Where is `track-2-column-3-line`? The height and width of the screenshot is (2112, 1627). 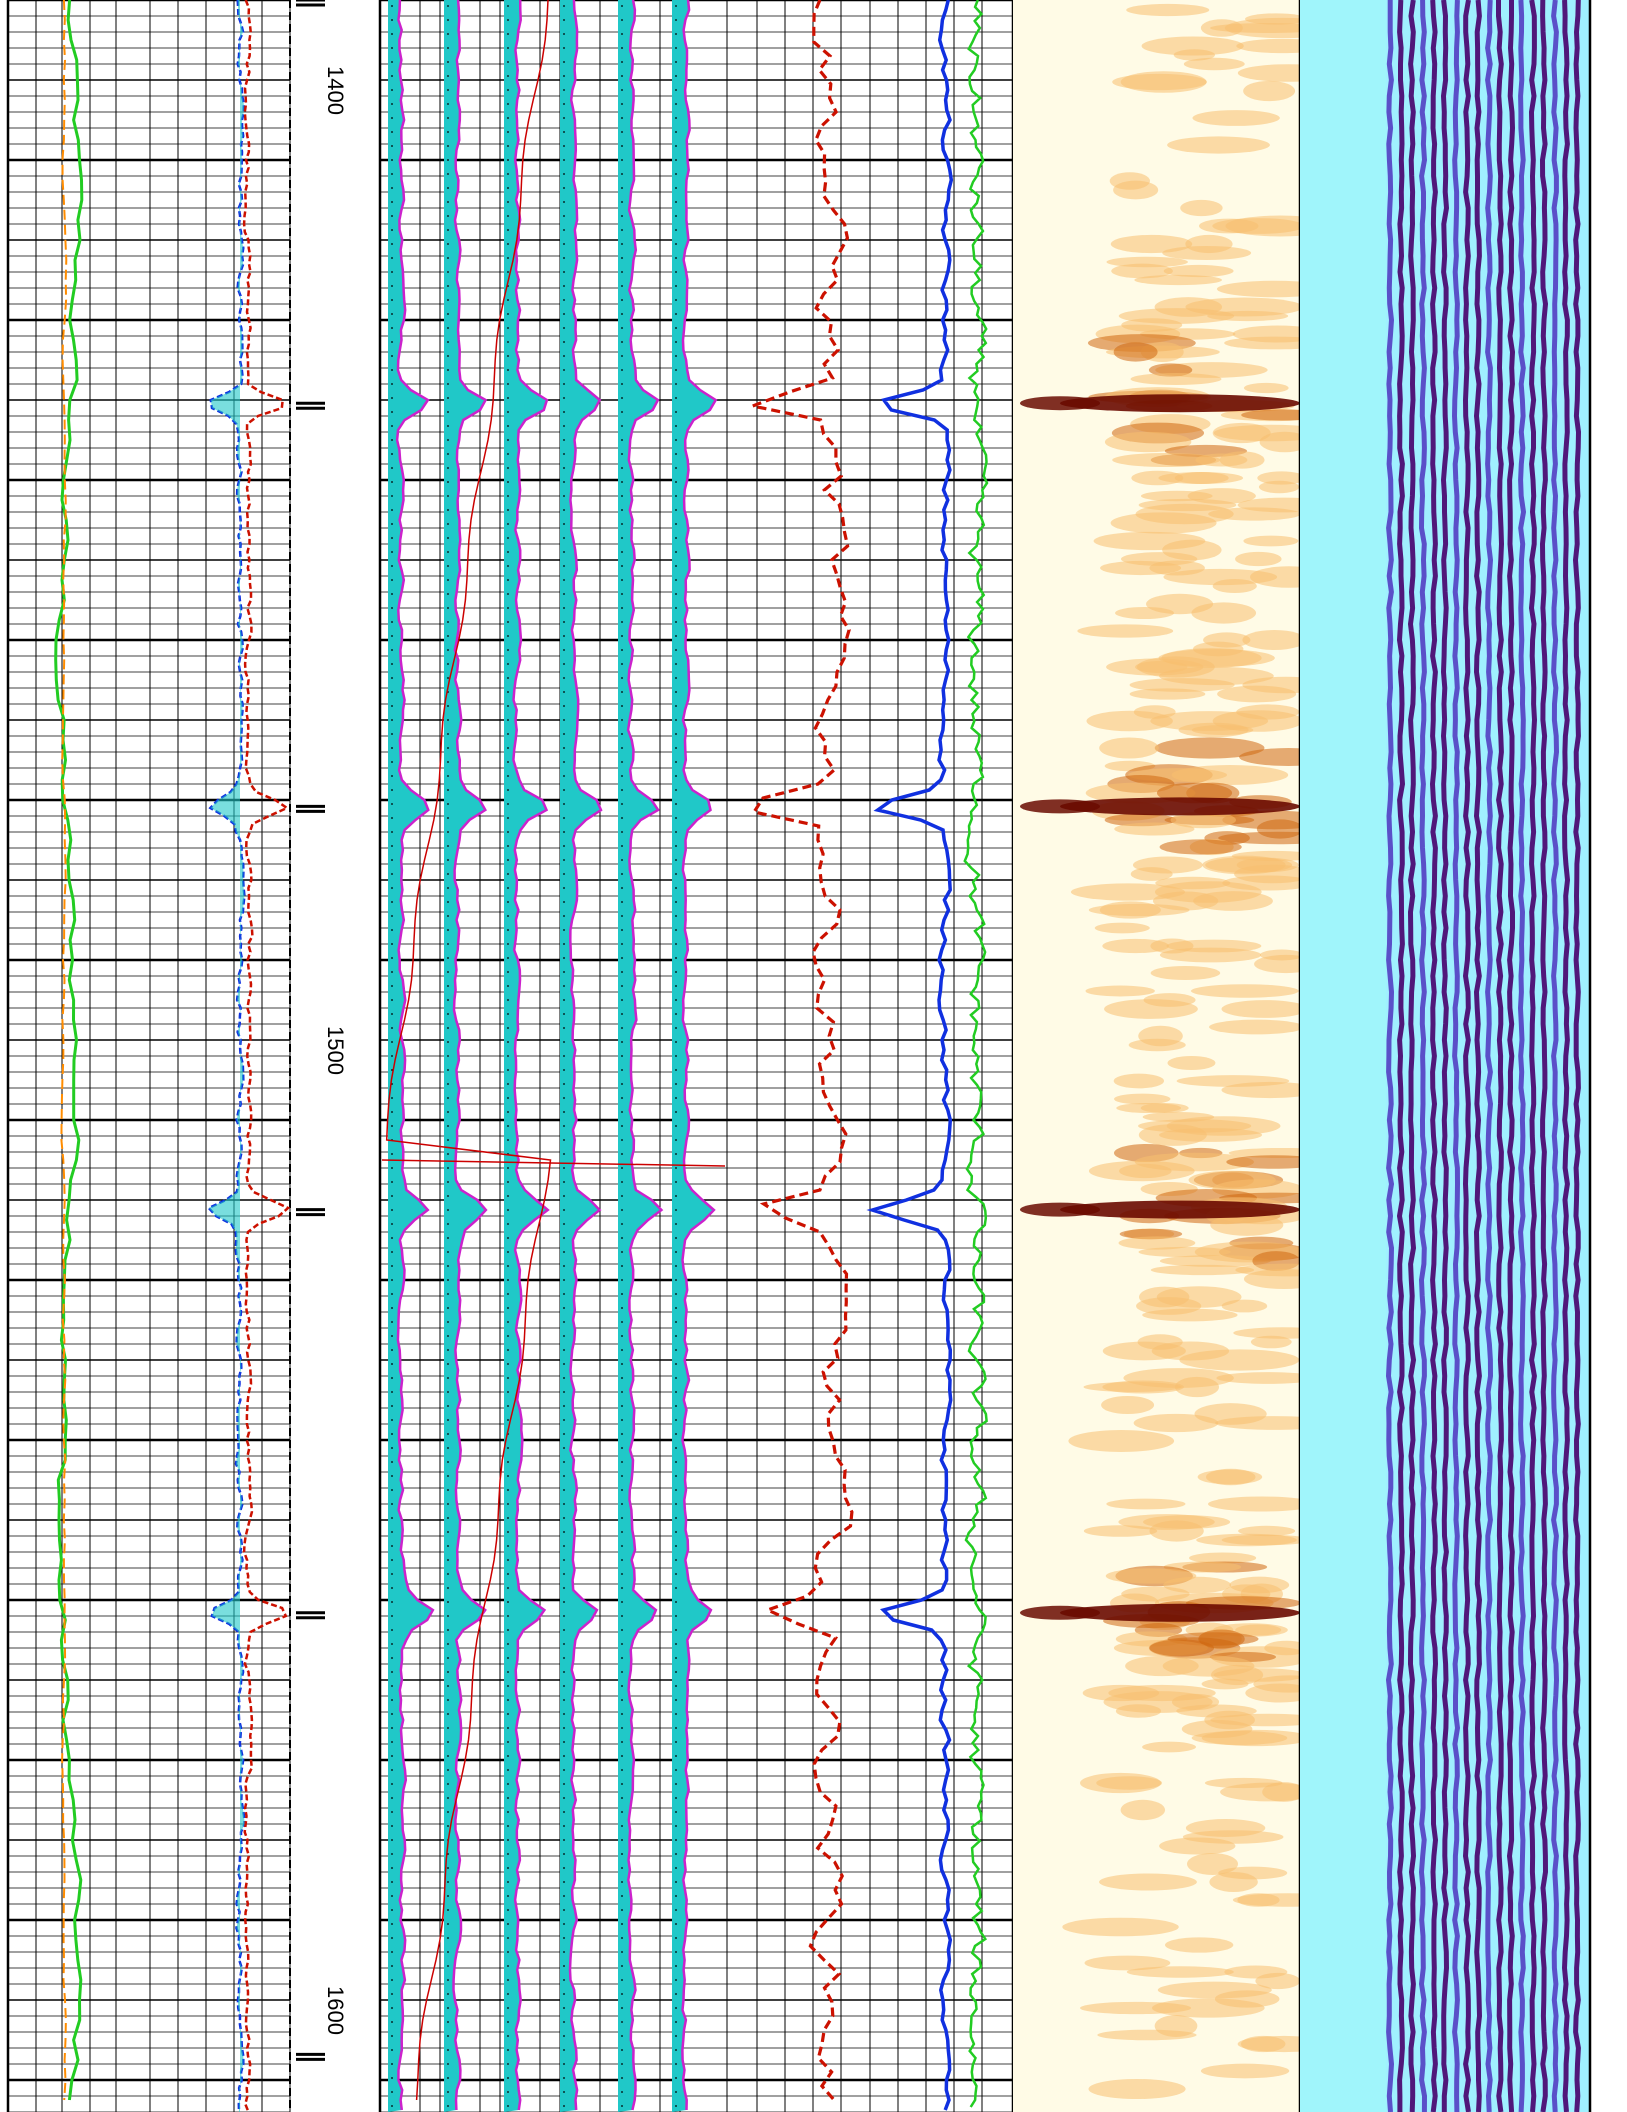
track-2-column-3-line is located at coordinates (585, 1055).